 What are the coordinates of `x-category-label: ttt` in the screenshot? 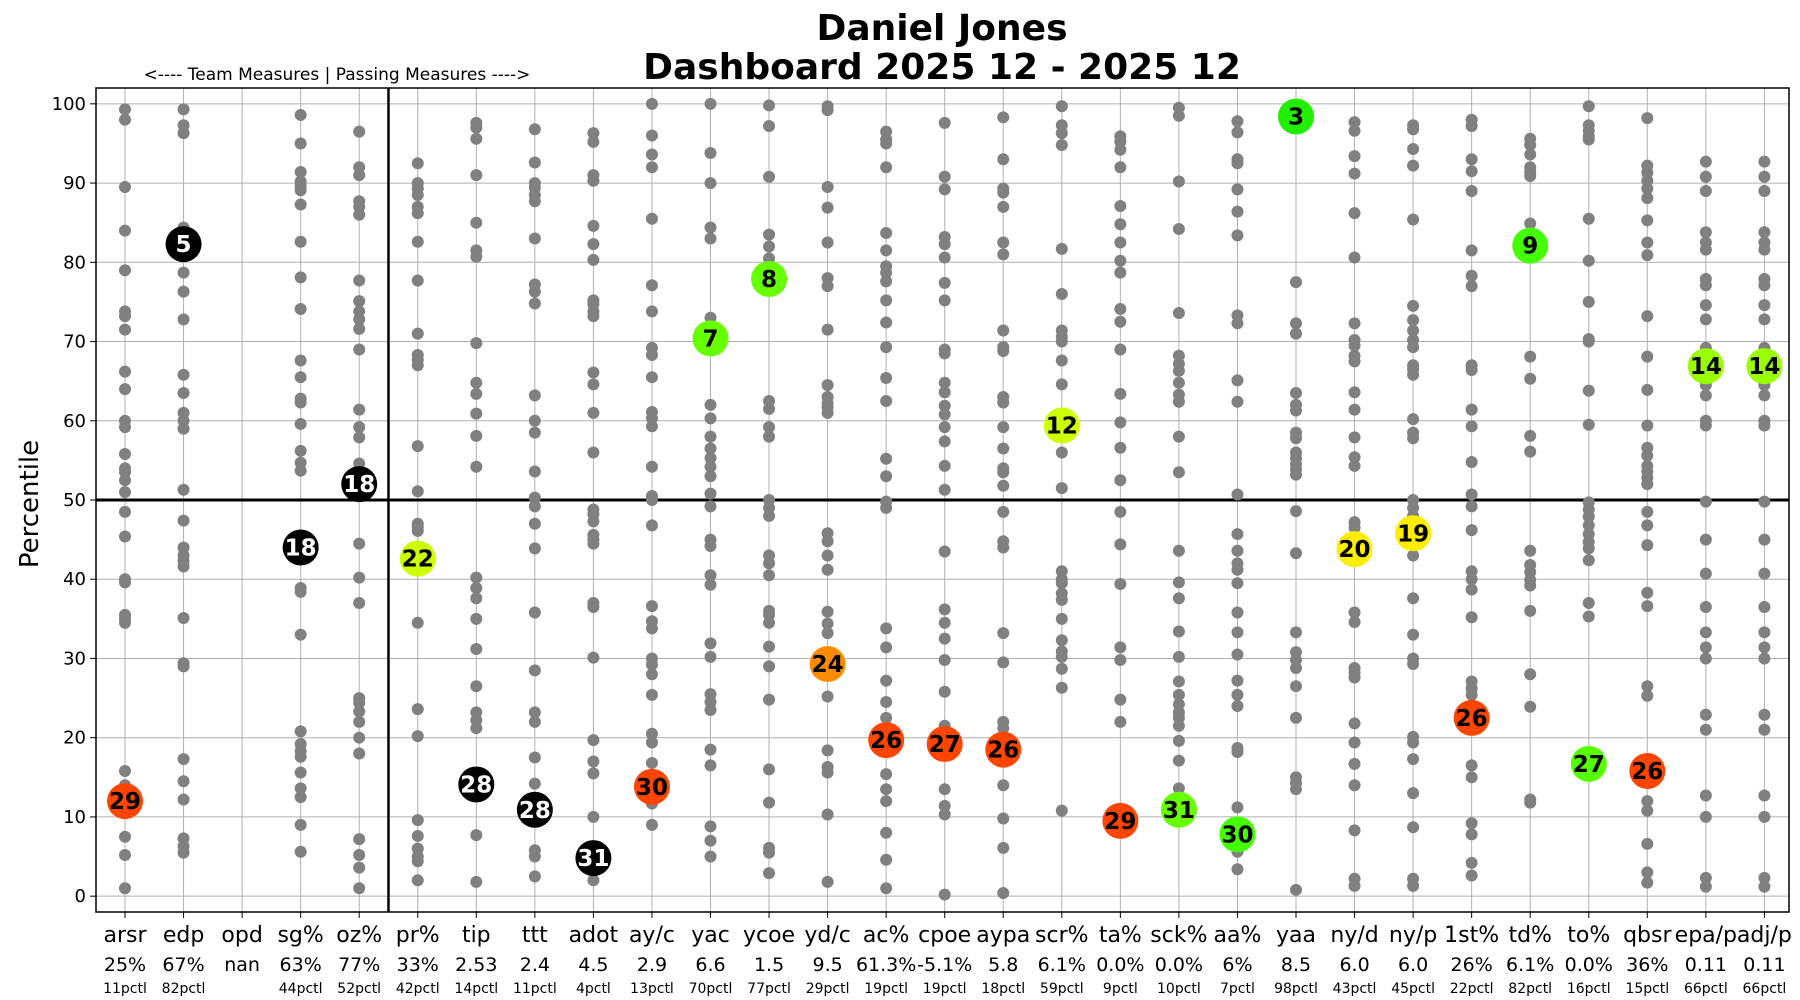 It's located at (535, 935).